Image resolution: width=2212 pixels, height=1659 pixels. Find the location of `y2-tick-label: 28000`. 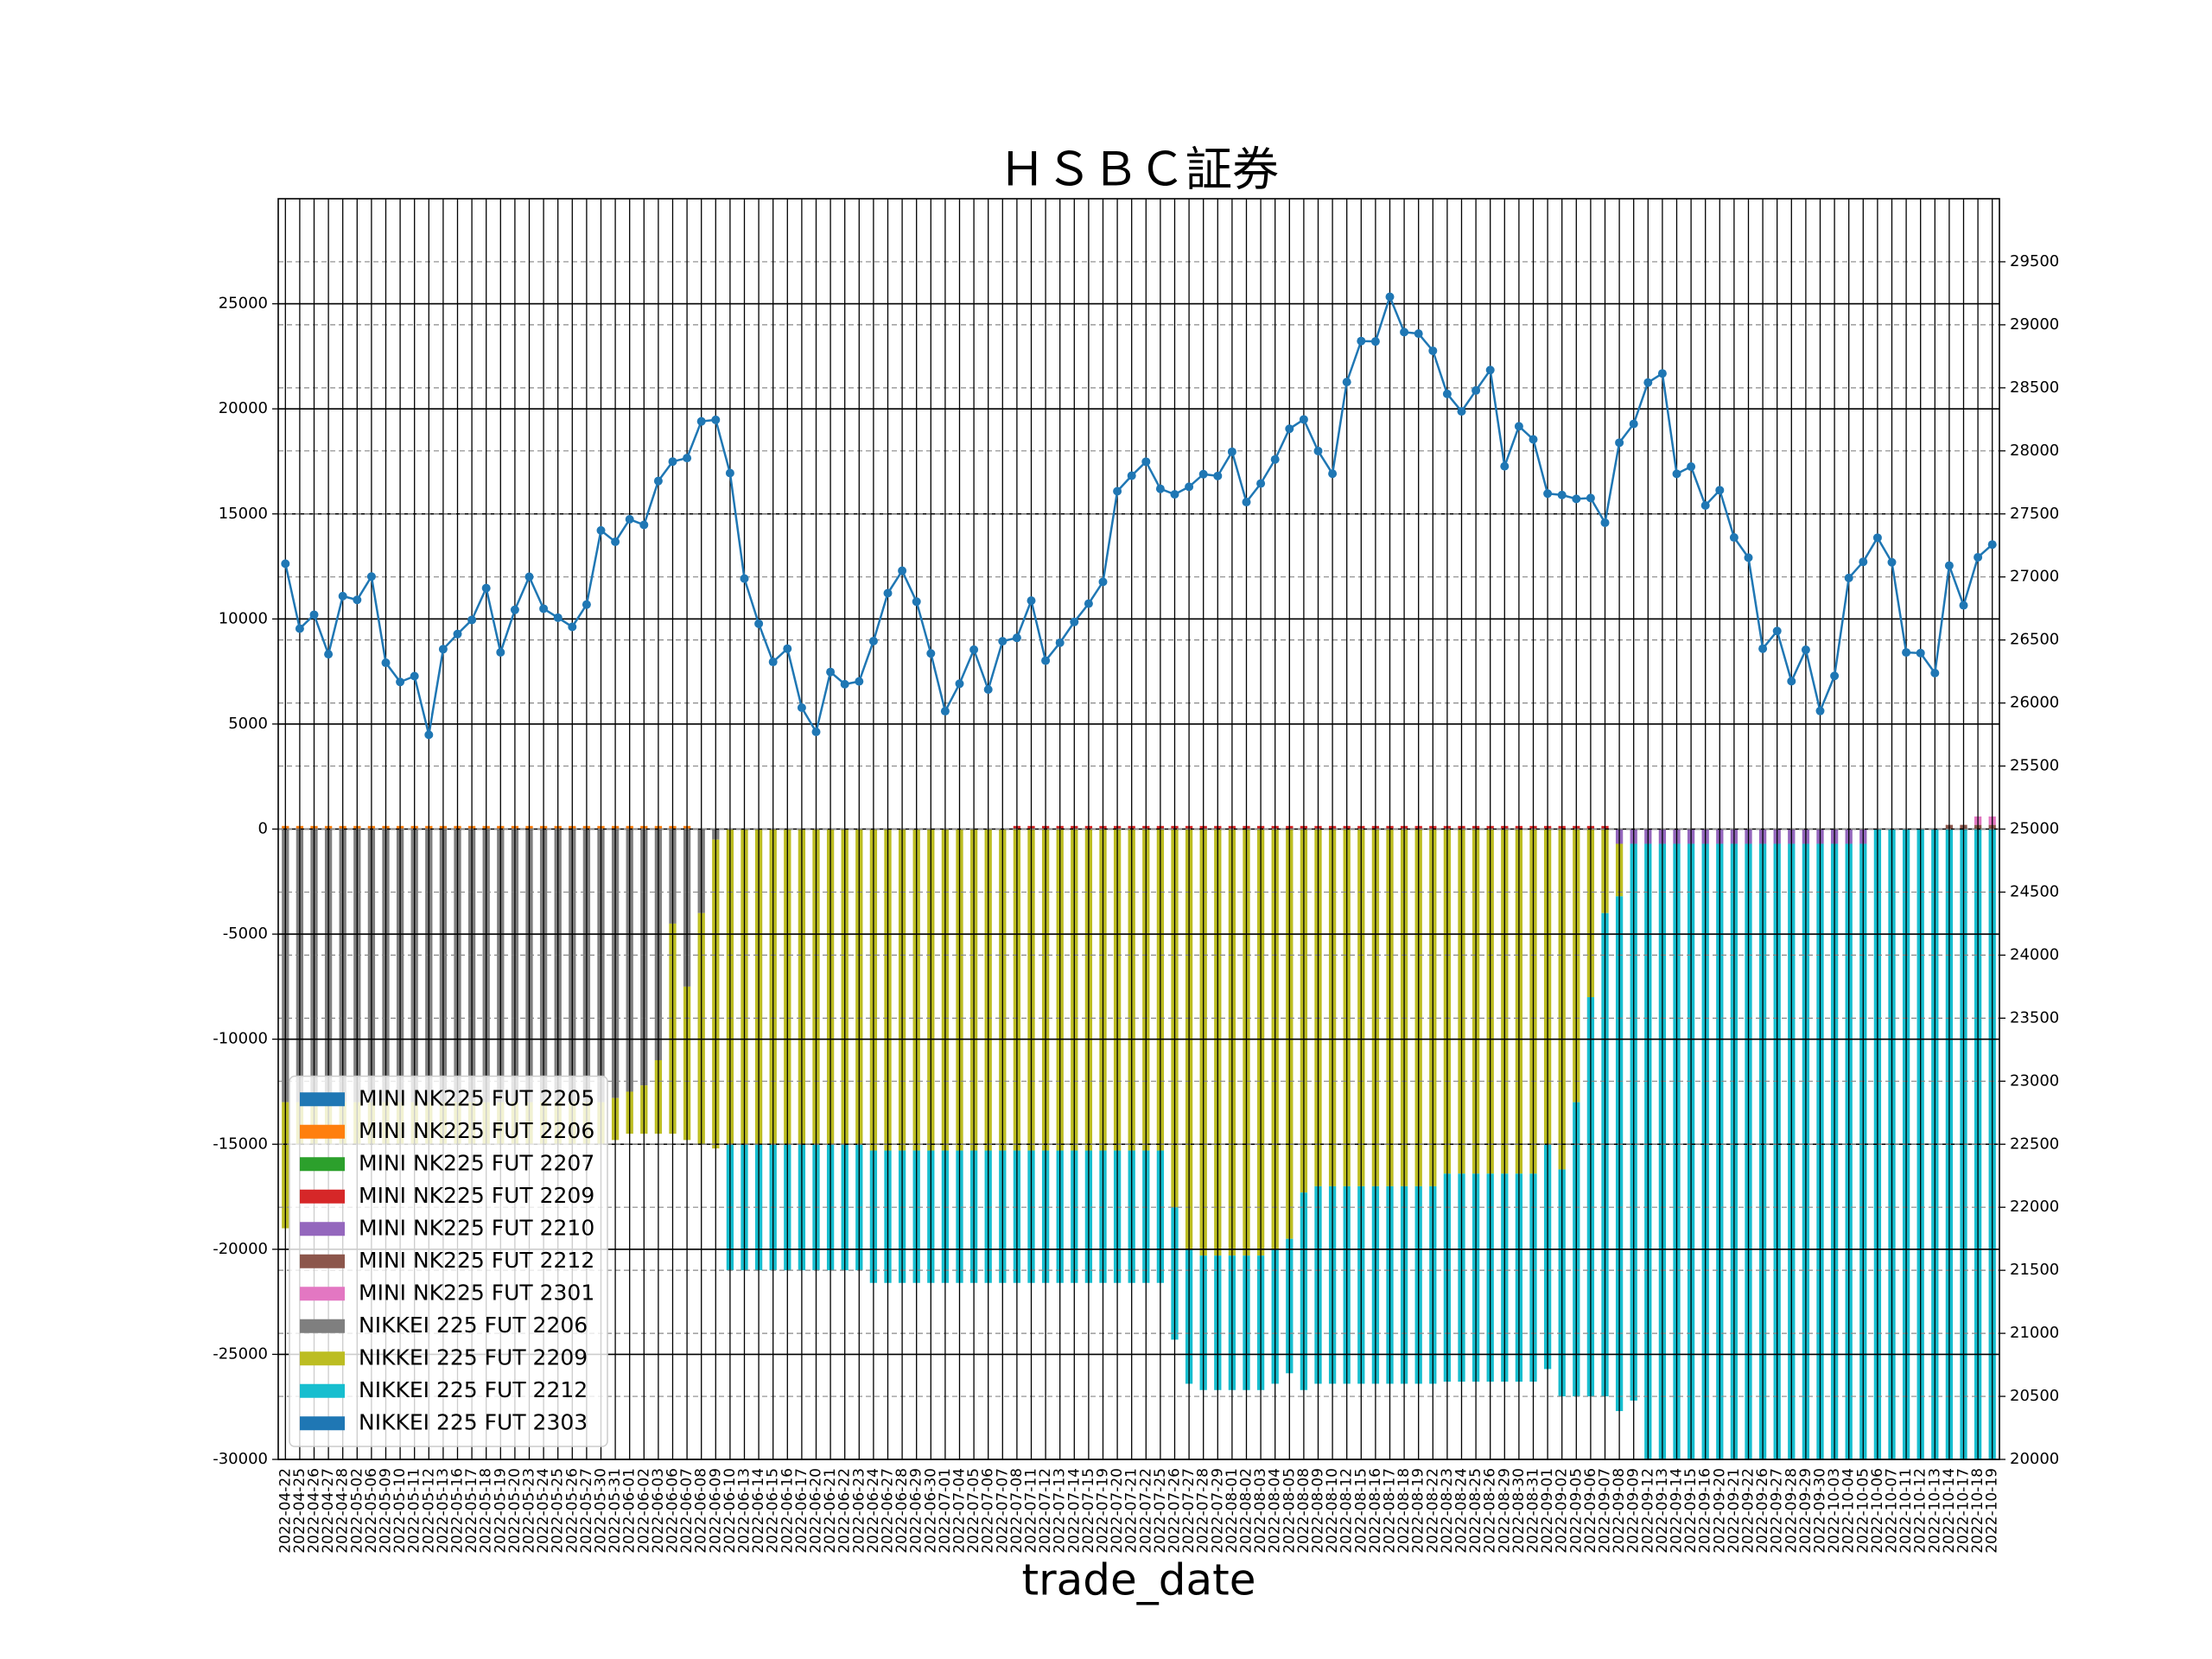

y2-tick-label: 28000 is located at coordinates (2035, 451).